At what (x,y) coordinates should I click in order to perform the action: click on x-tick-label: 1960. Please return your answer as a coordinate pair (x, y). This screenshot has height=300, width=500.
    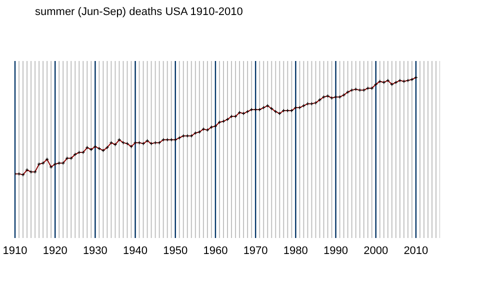
    Looking at the image, I should click on (215, 250).